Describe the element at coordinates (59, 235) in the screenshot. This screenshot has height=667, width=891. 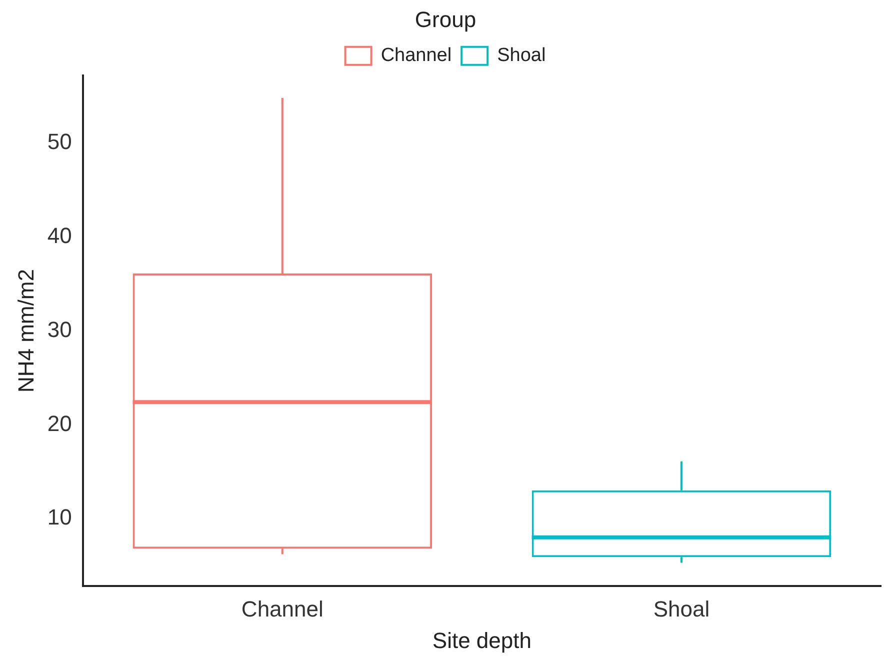
I see `y-tick-label: 40` at that location.